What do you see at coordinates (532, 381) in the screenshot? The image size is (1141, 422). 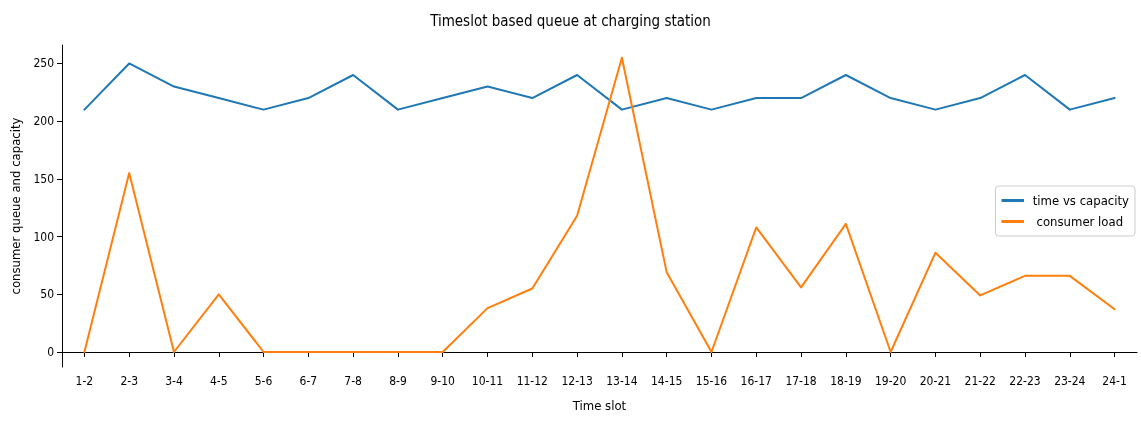 I see `x-tick-label: 11-12` at bounding box center [532, 381].